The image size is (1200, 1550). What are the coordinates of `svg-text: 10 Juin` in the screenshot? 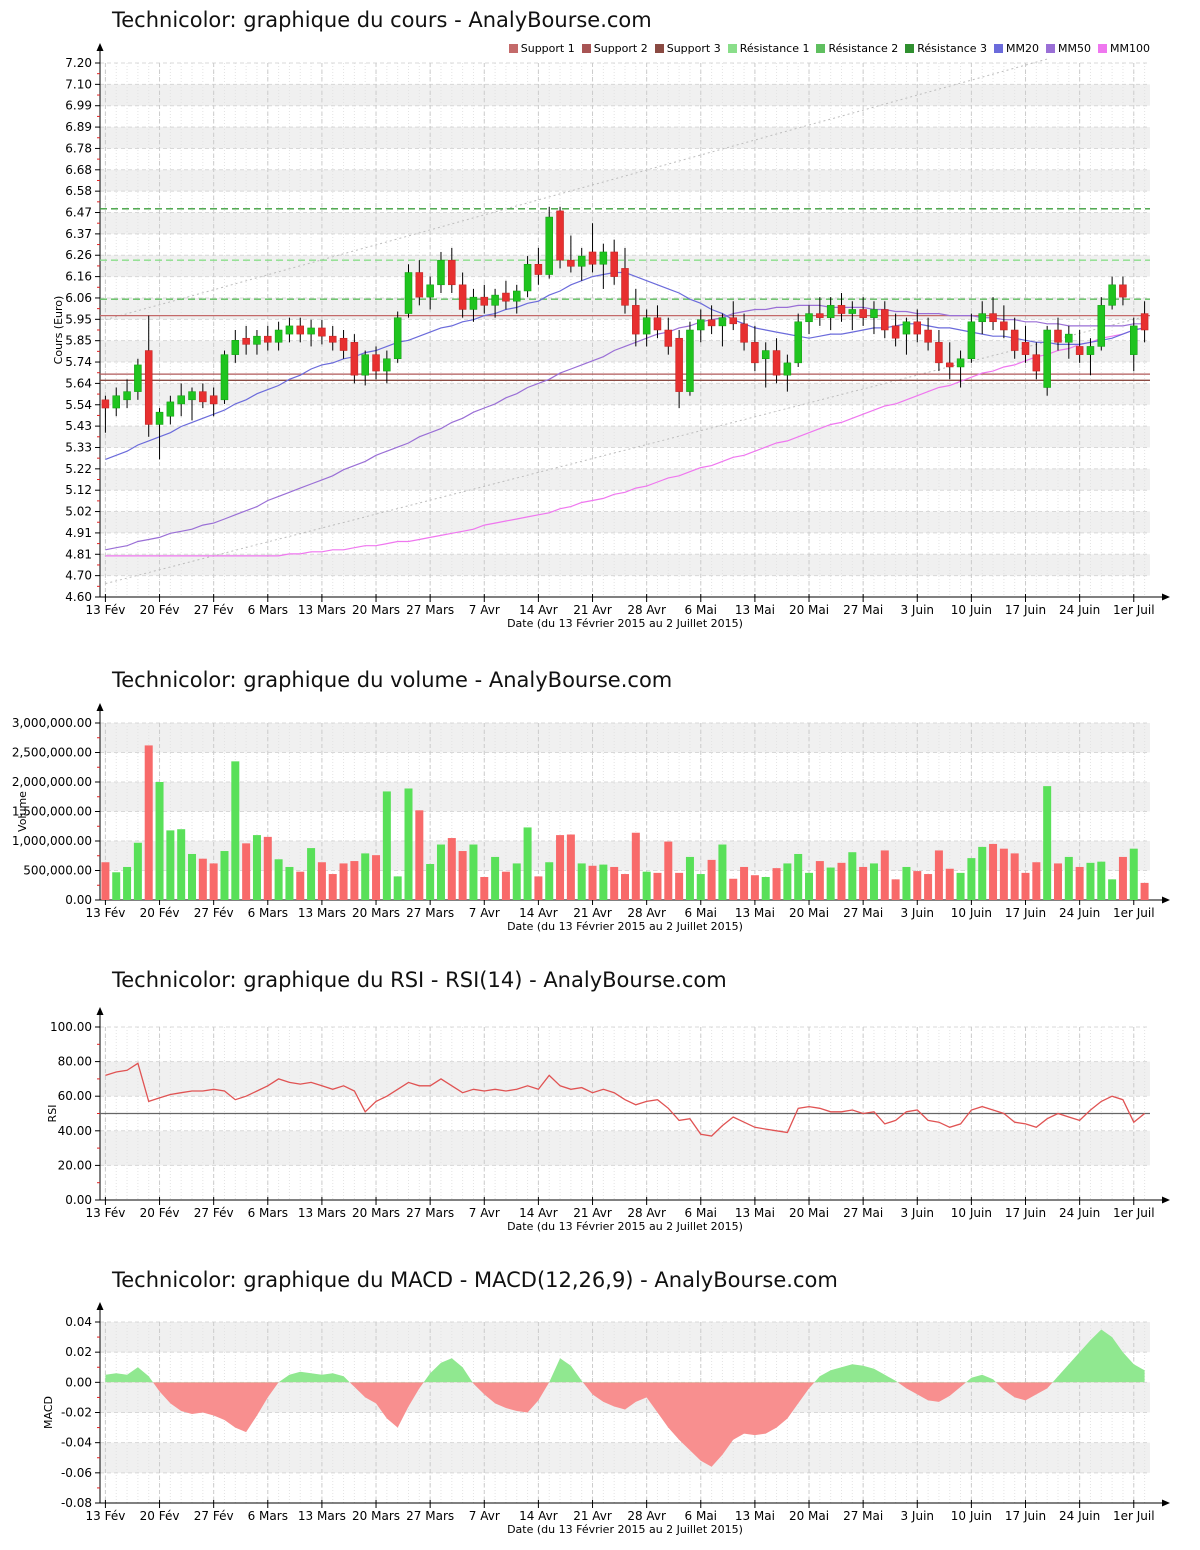 It's located at (971, 913).